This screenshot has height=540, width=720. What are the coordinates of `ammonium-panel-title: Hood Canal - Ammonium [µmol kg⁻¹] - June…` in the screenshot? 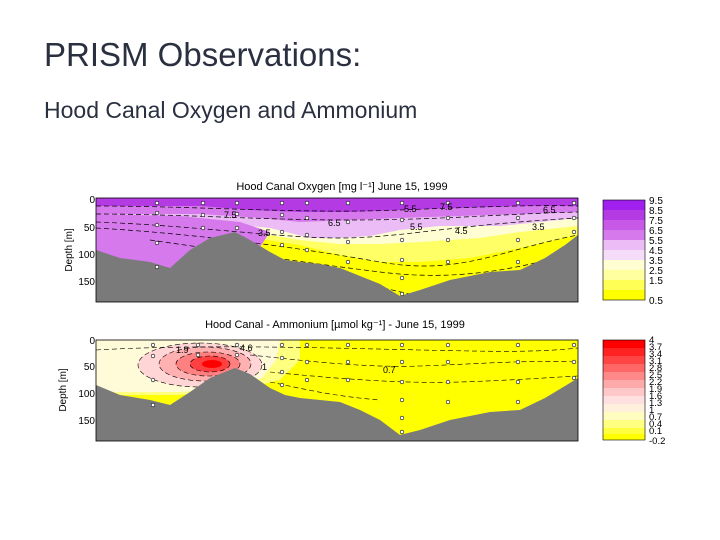 It's located at (335, 325).